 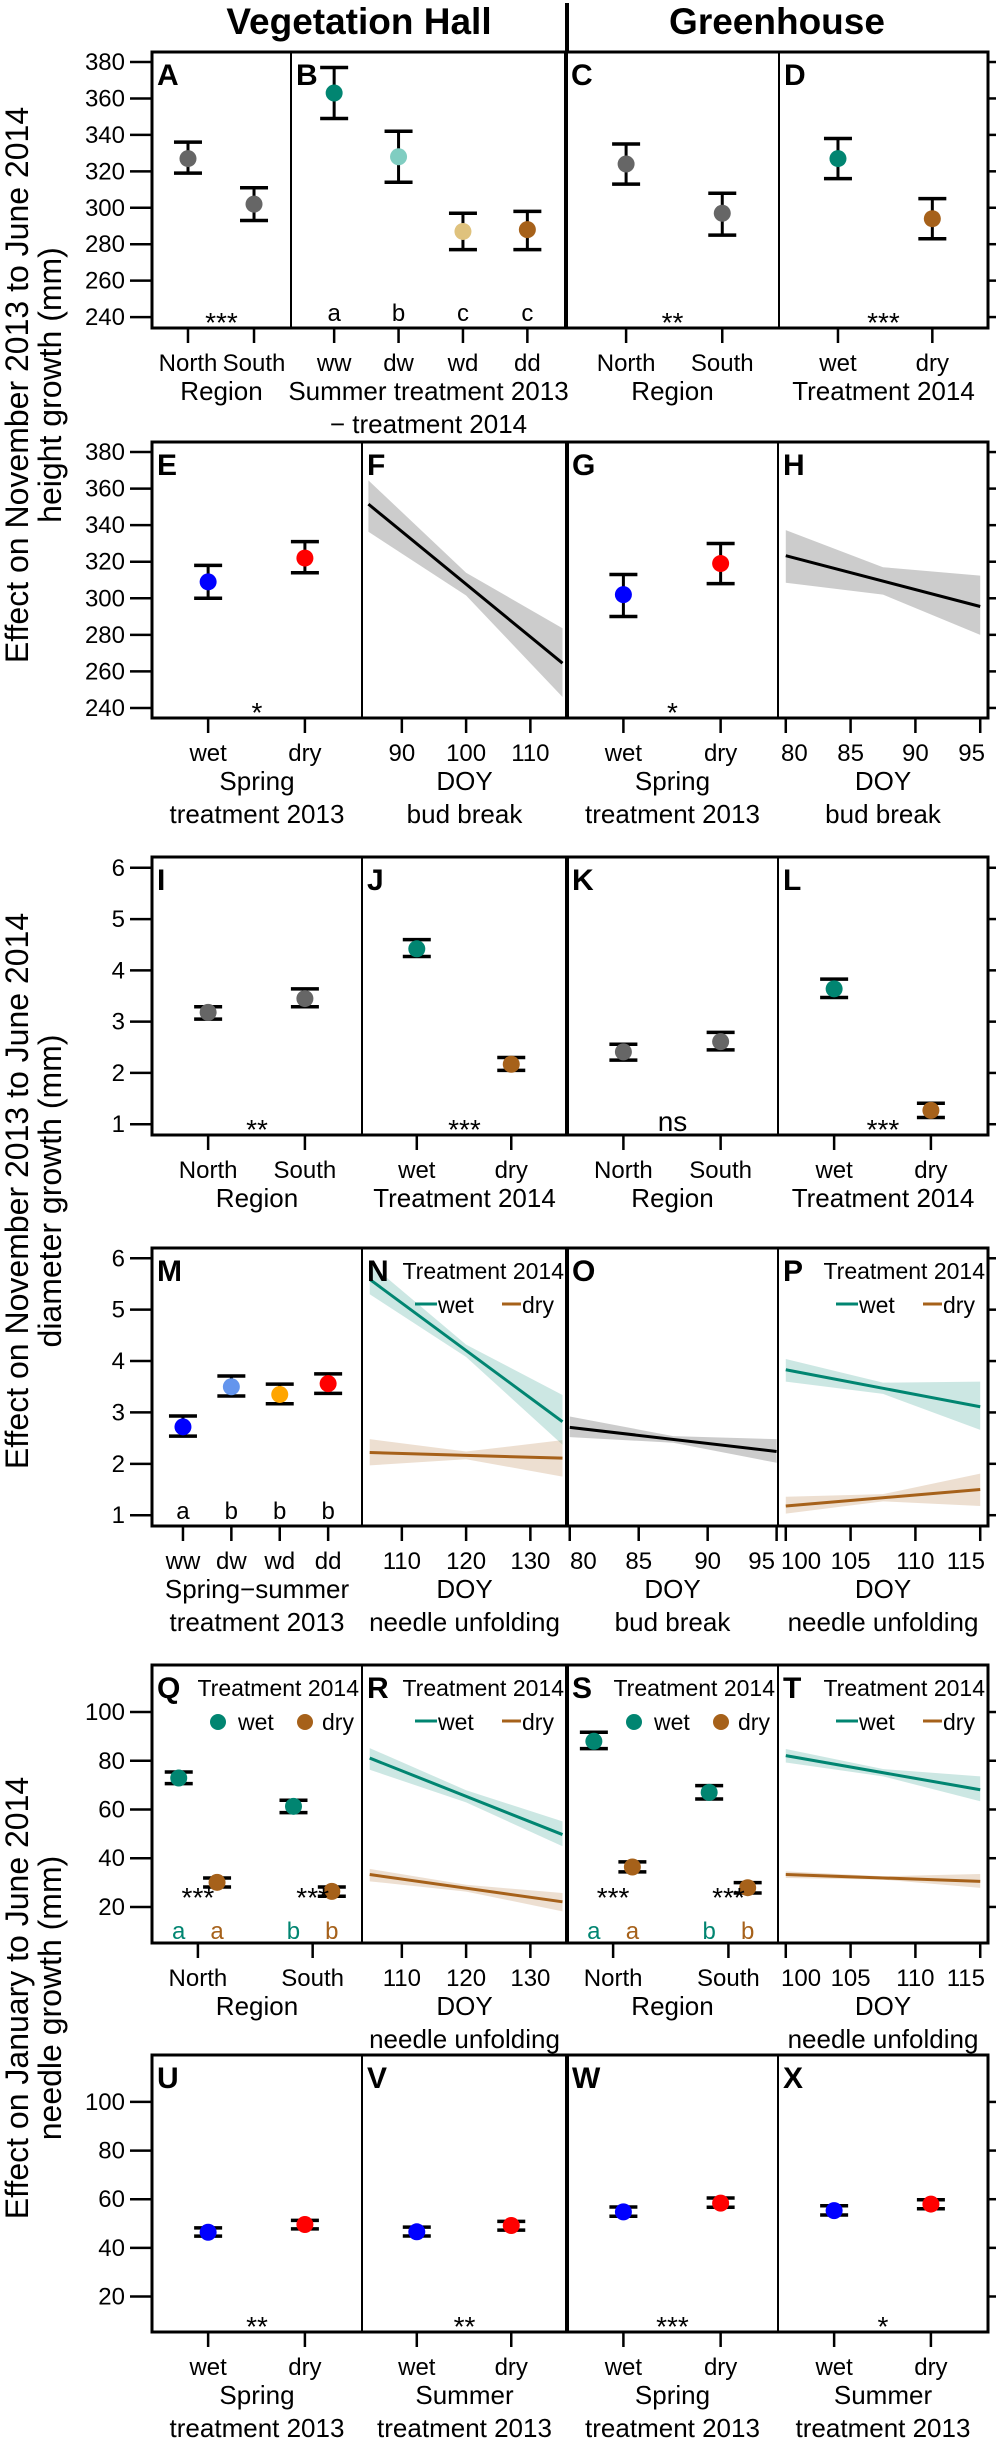 I want to click on panel-letter: R, so click(x=378, y=1688).